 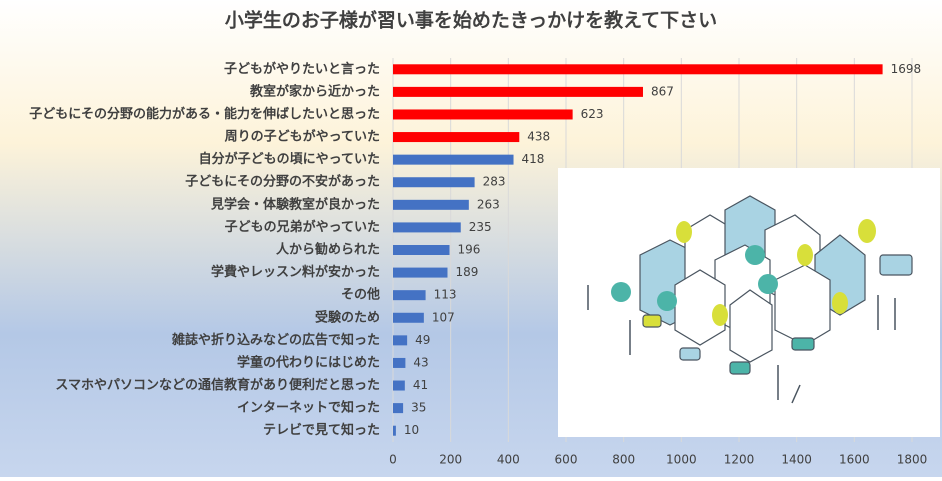 I want to click on y-tick-label: 子どもにその分野の能力がある・能力を伸ばしたいと思った, so click(x=204, y=114).